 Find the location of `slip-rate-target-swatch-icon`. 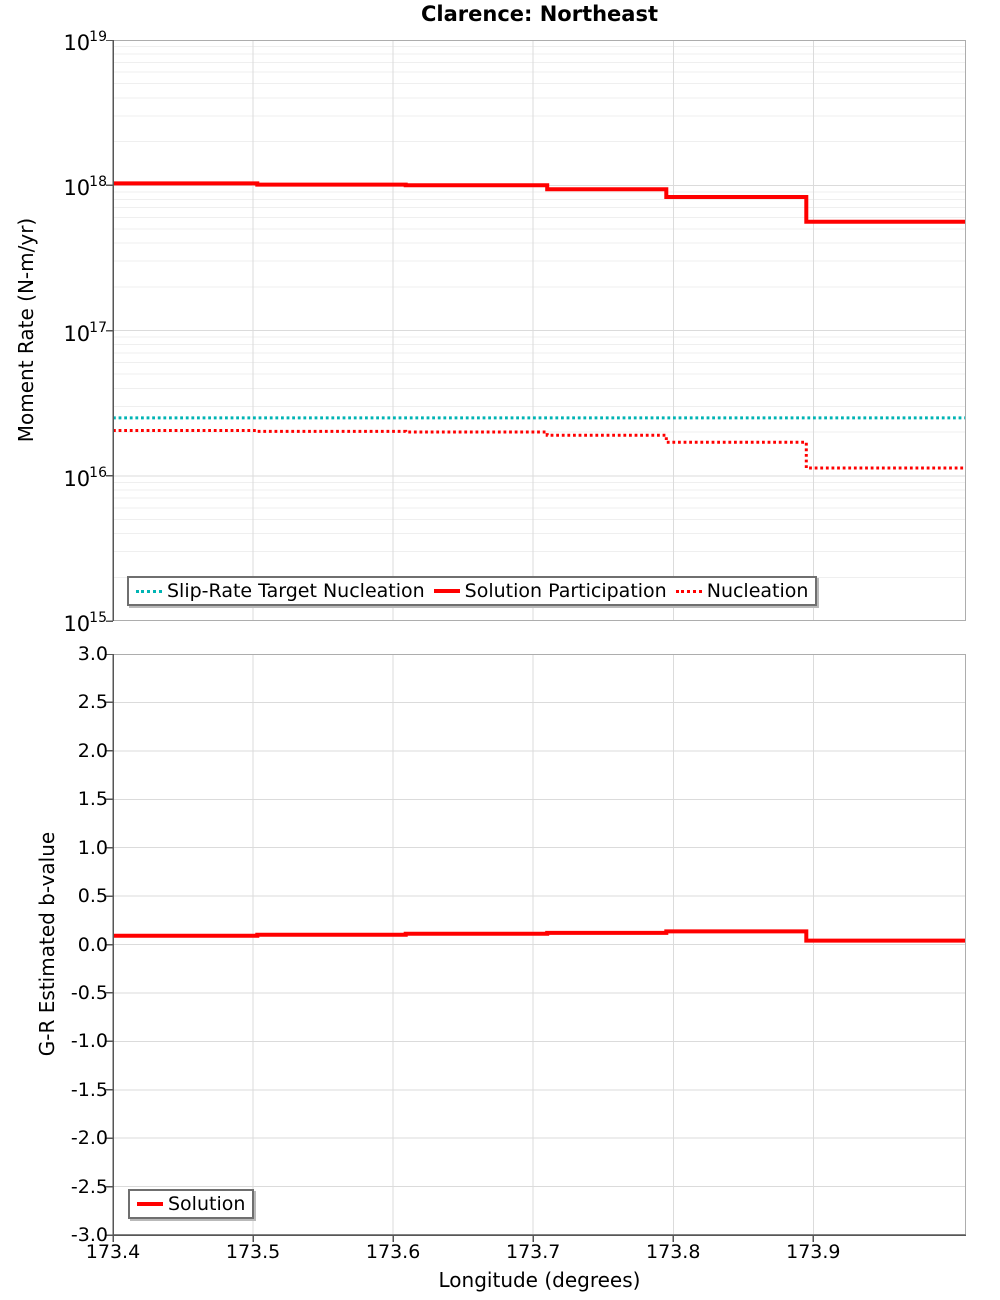

slip-rate-target-swatch-icon is located at coordinates (149, 591).